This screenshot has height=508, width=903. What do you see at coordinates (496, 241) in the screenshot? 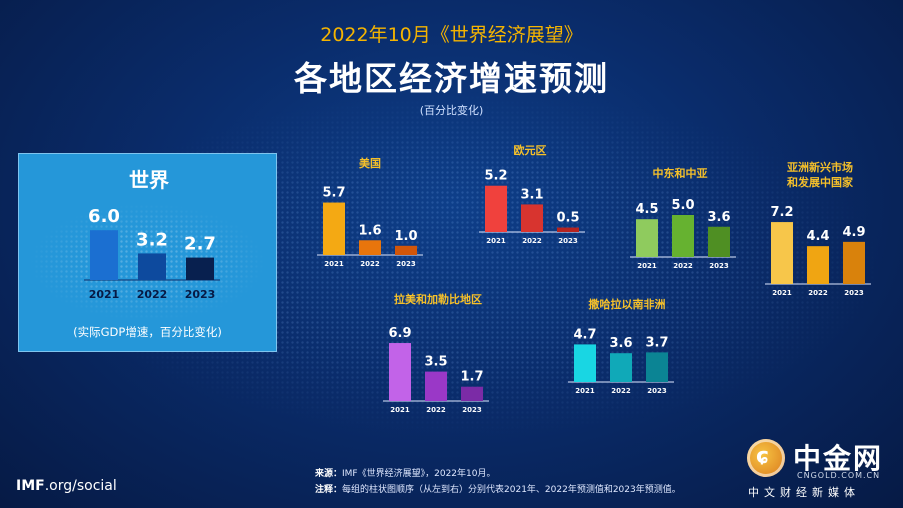
I see `euro-year-label-2021: 2021` at bounding box center [496, 241].